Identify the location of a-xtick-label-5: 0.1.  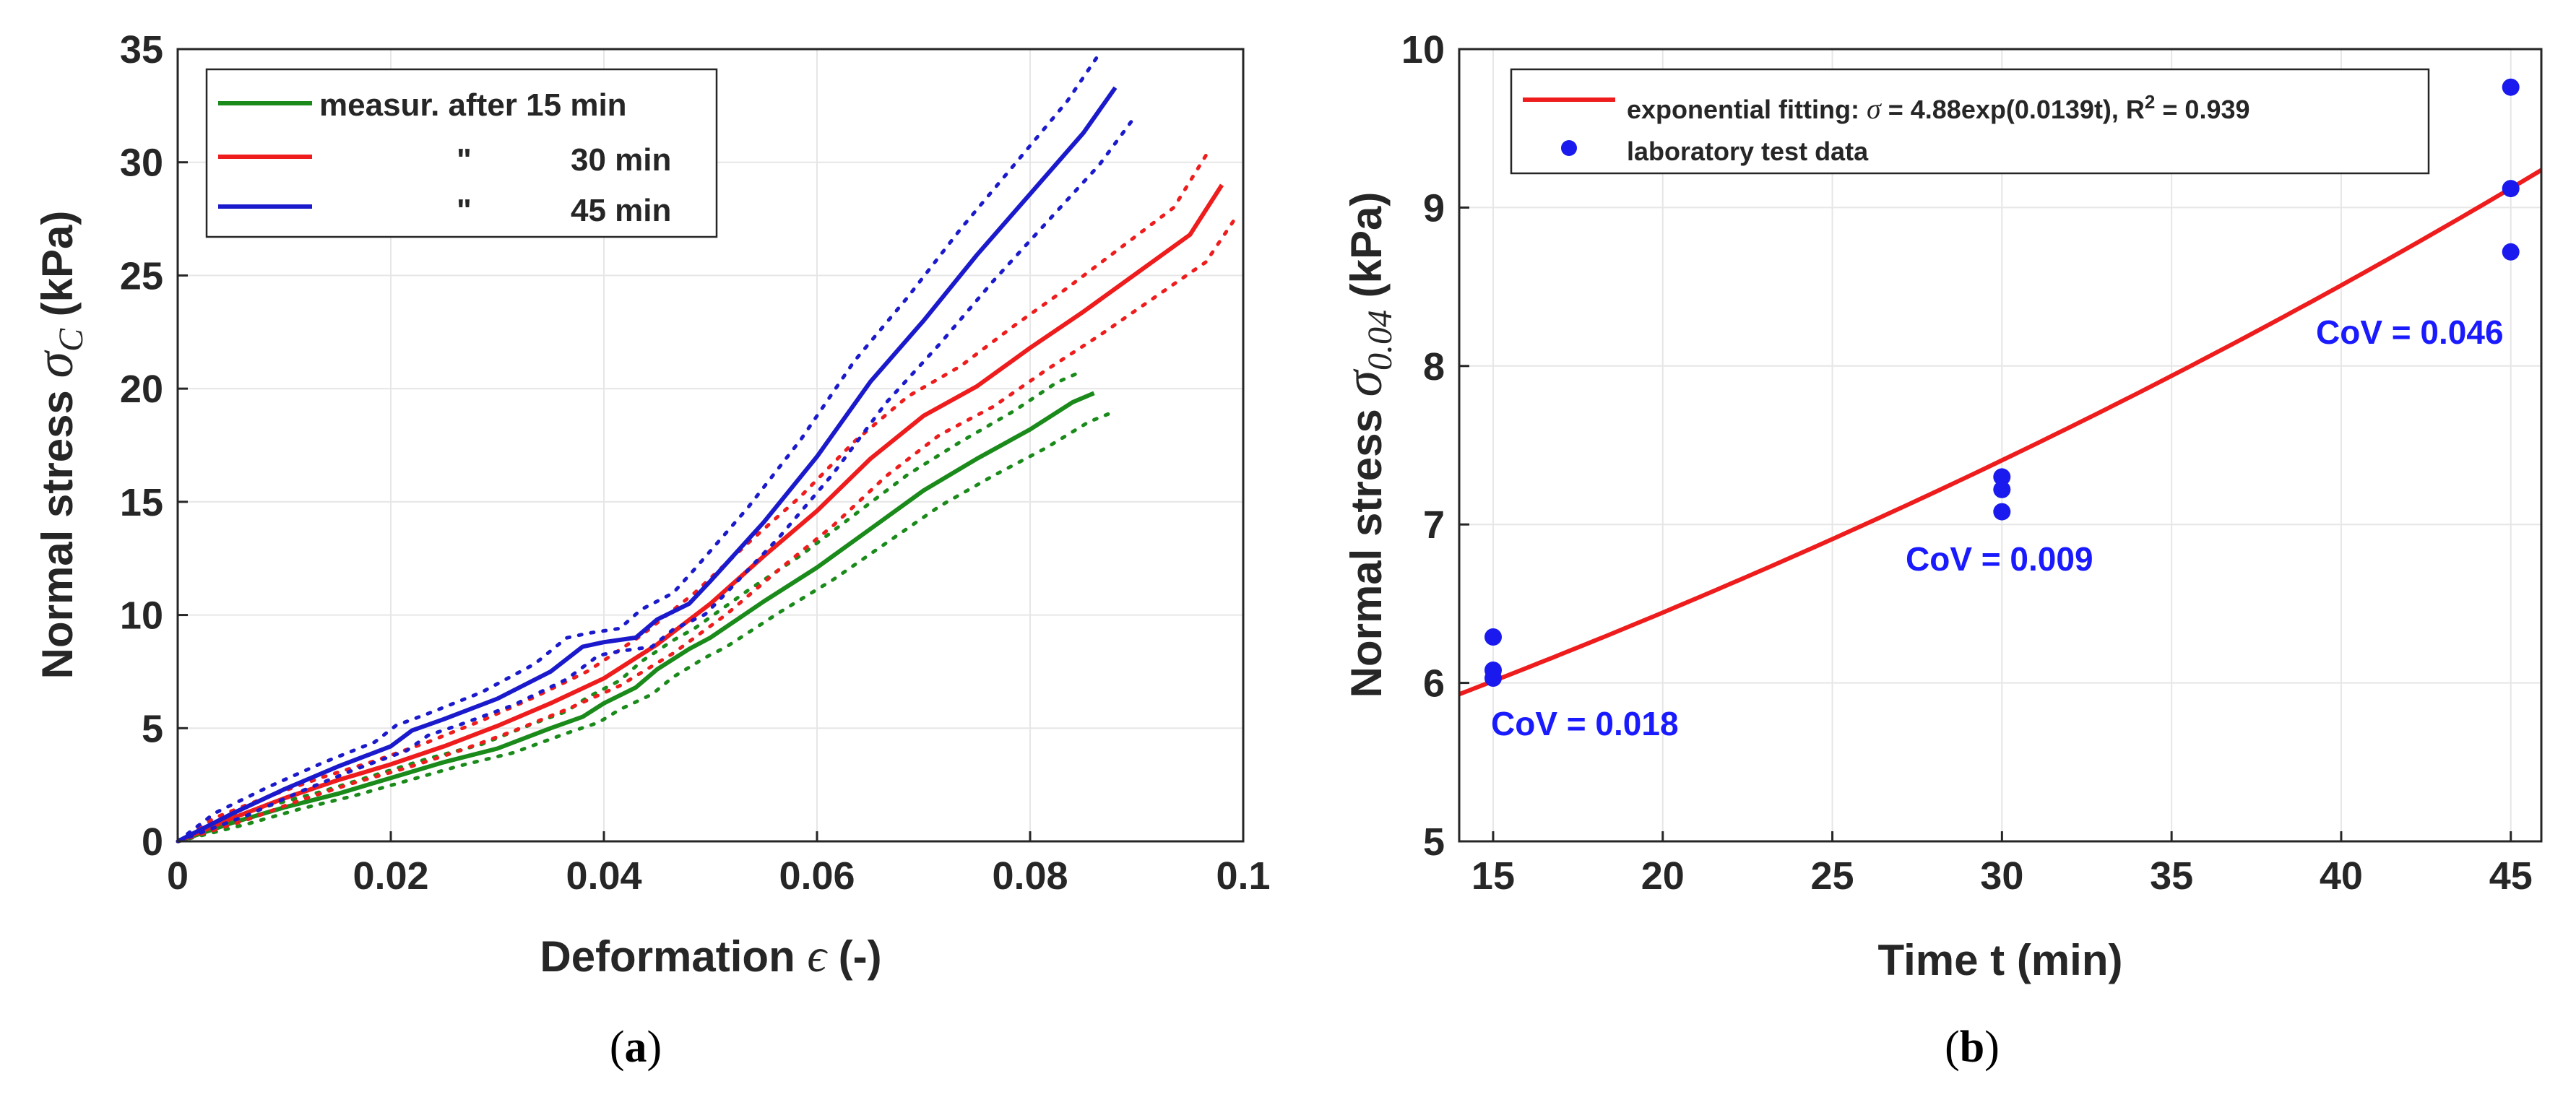
(1243, 876).